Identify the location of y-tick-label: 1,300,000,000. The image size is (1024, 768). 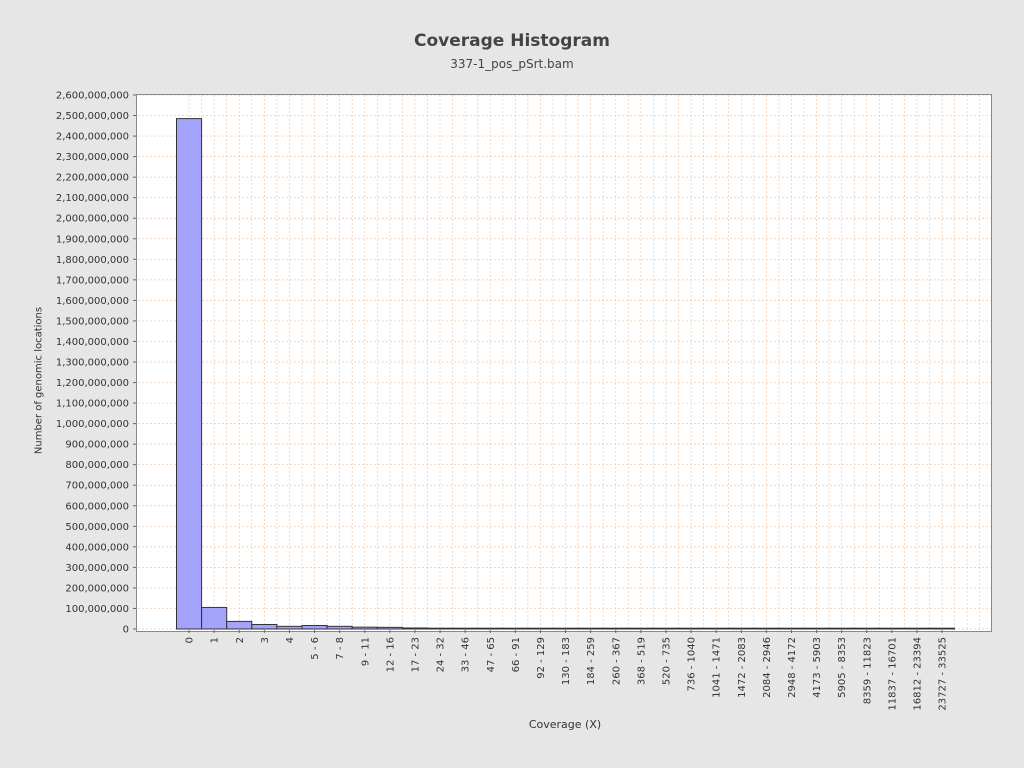
(92, 363).